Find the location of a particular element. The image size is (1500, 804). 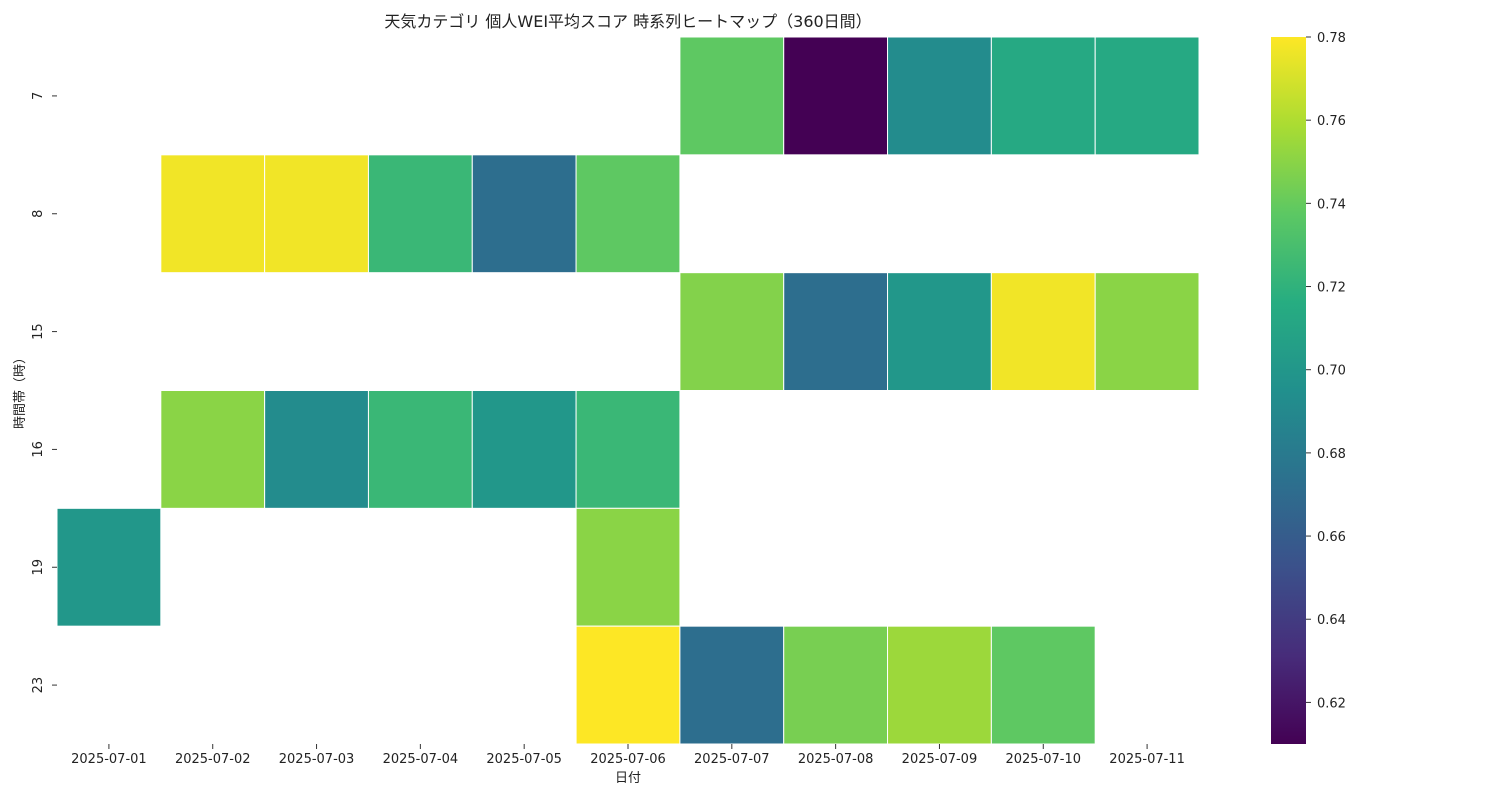

x-tick-label: 2025-07-01 is located at coordinates (109, 759).